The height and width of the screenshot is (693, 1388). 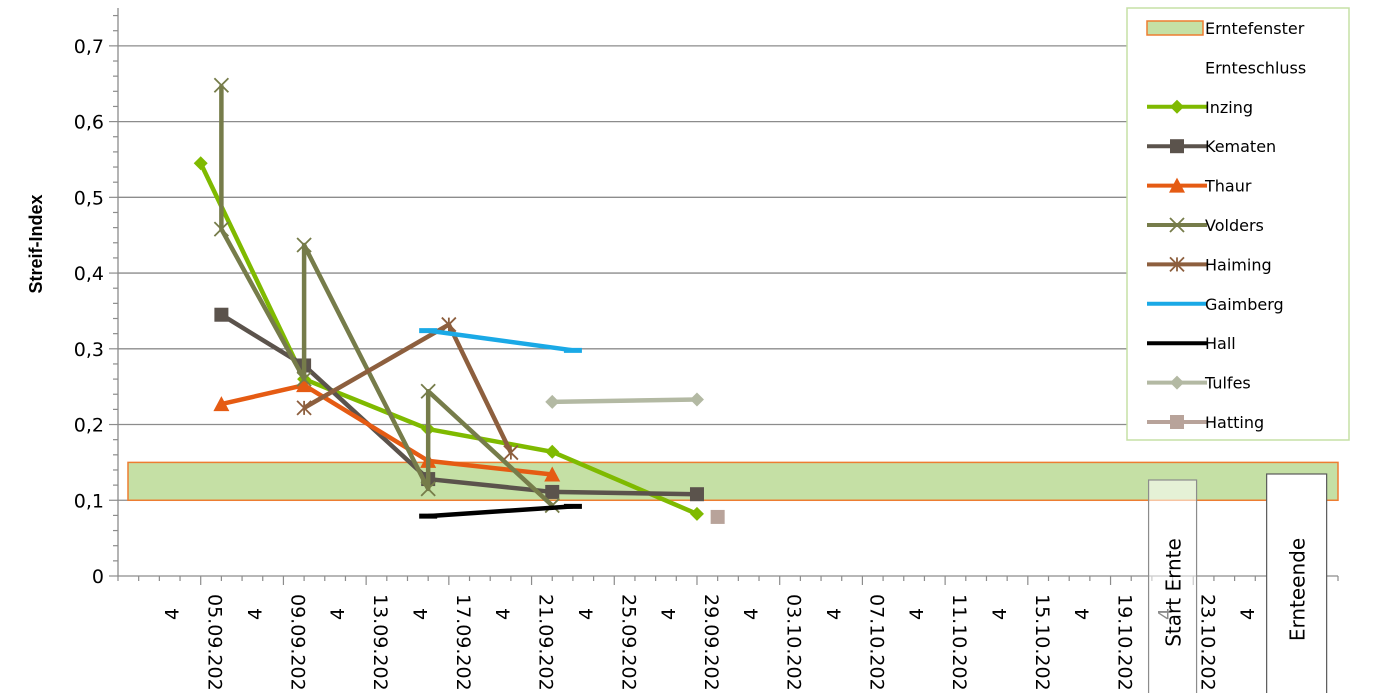 I want to click on legend-label: Hatting, so click(x=1234, y=422).